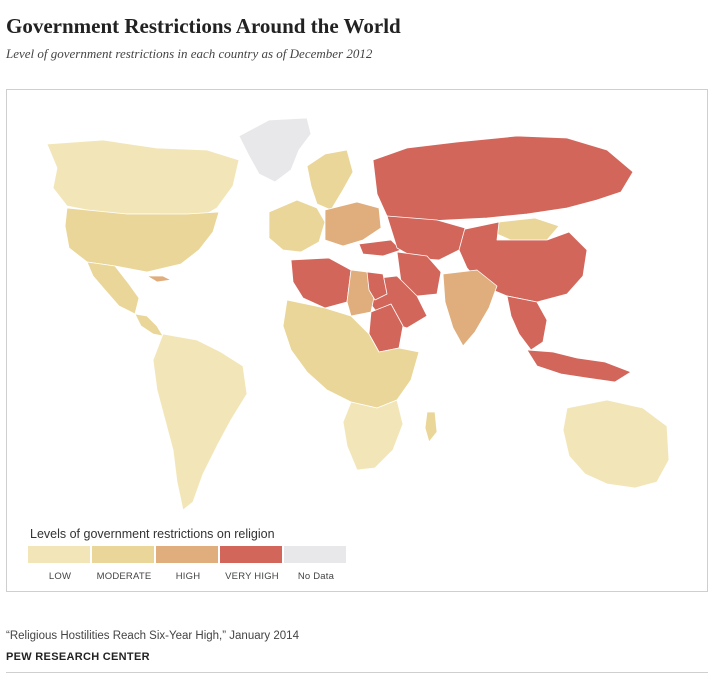  Describe the element at coordinates (380, 248) in the screenshot. I see `map-region-turkey` at that location.